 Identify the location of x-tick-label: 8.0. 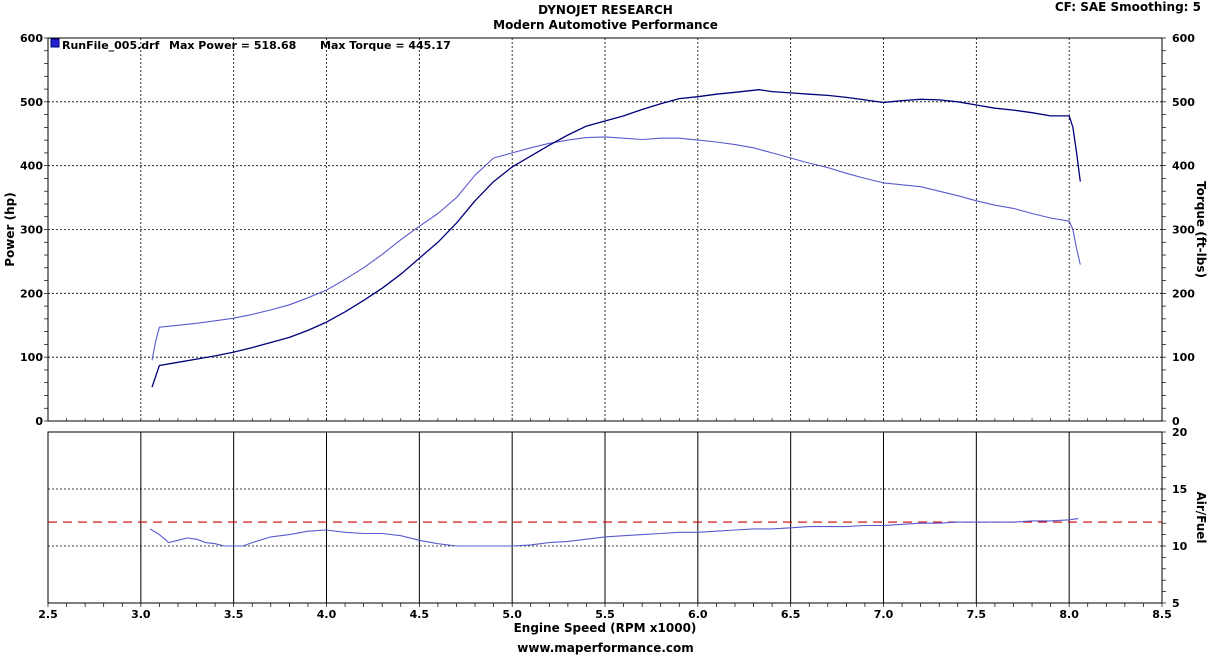
(1069, 614).